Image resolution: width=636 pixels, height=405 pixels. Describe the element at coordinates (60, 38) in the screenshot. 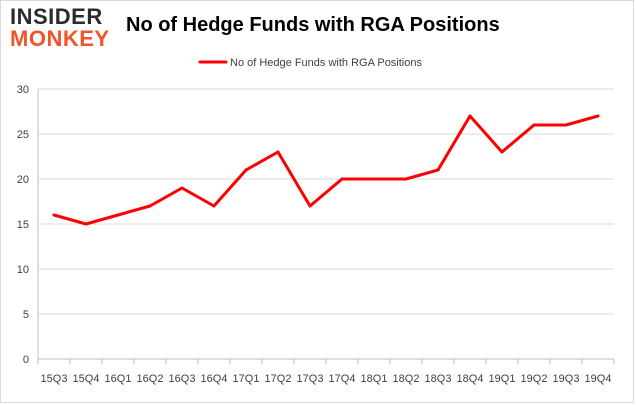

I see `logo-text-monkey: MONKEY` at that location.